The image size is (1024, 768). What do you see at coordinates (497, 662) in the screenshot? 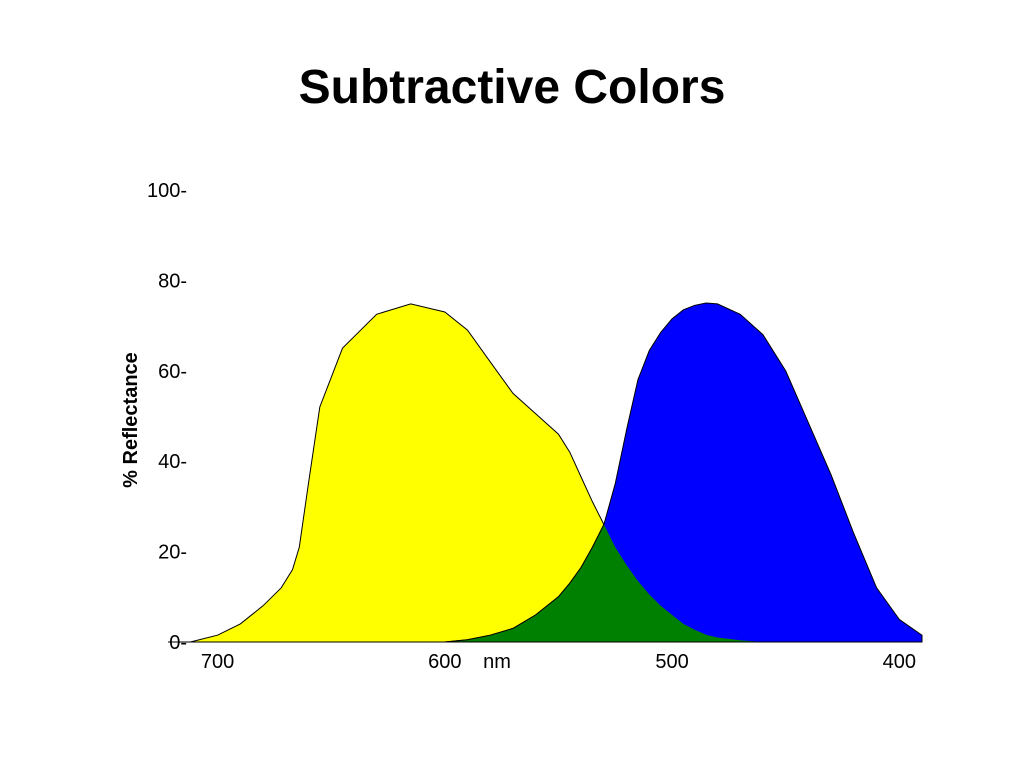
I see `x-axis-label: nm` at bounding box center [497, 662].